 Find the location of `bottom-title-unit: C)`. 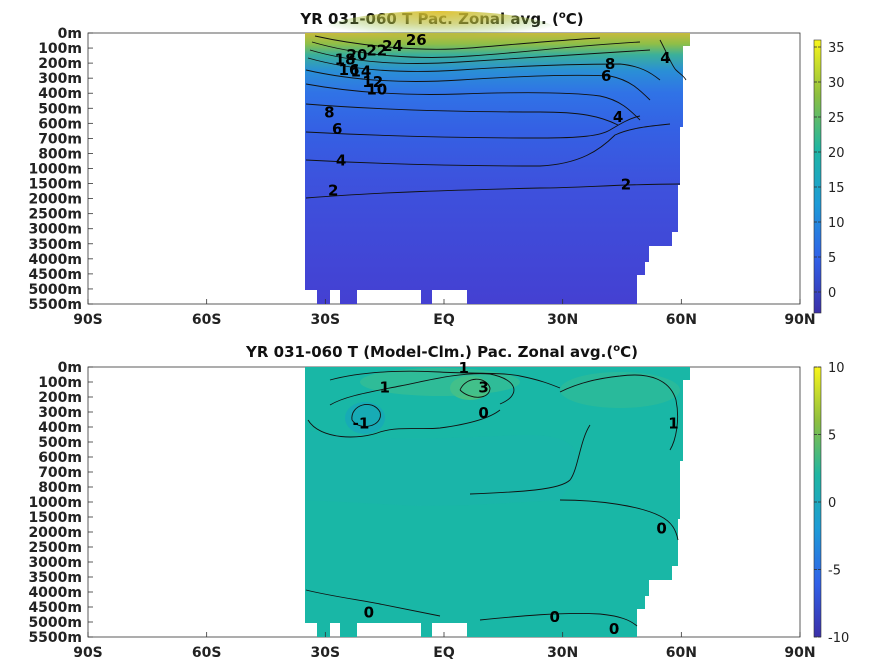

bottom-title-unit: C) is located at coordinates (629, 352).